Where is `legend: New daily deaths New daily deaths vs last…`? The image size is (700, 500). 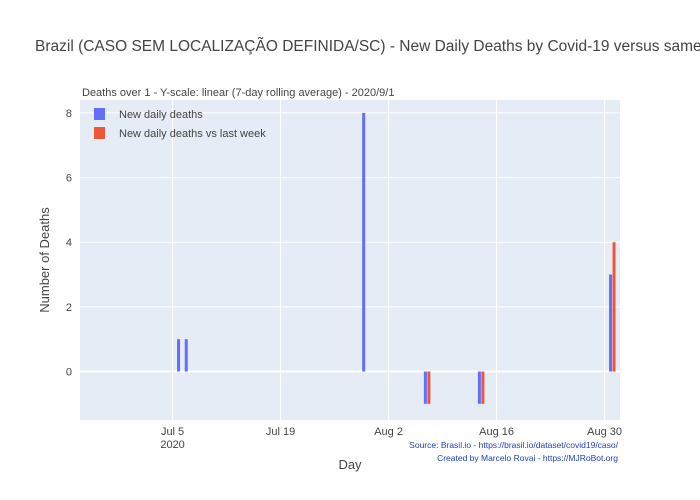 legend: New daily deaths New daily deaths vs last… is located at coordinates (180, 124).